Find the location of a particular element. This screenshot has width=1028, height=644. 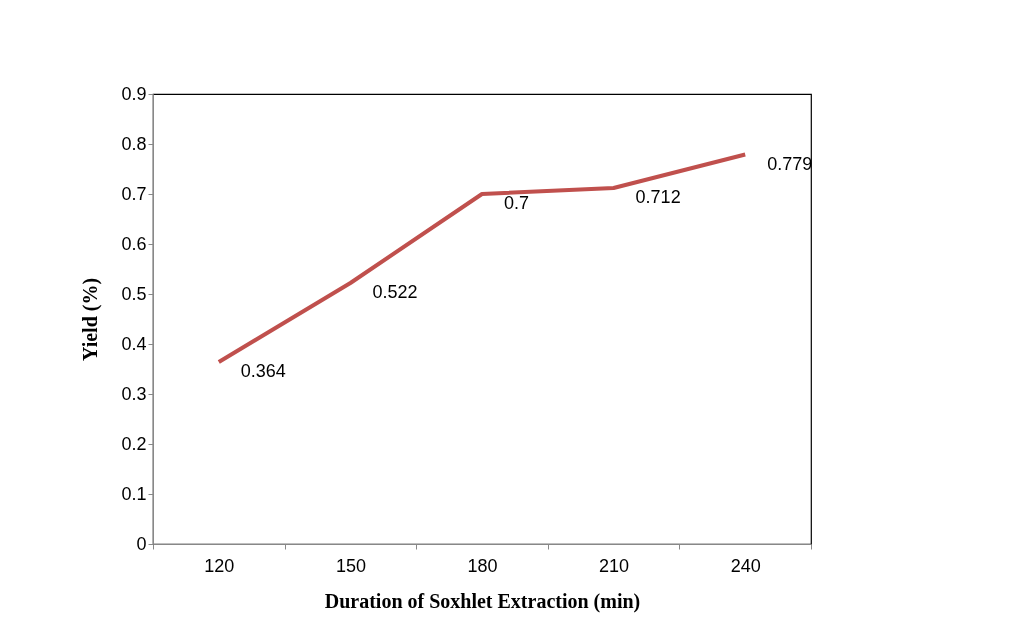

y-tick-label: 0.2 is located at coordinates (134, 443).